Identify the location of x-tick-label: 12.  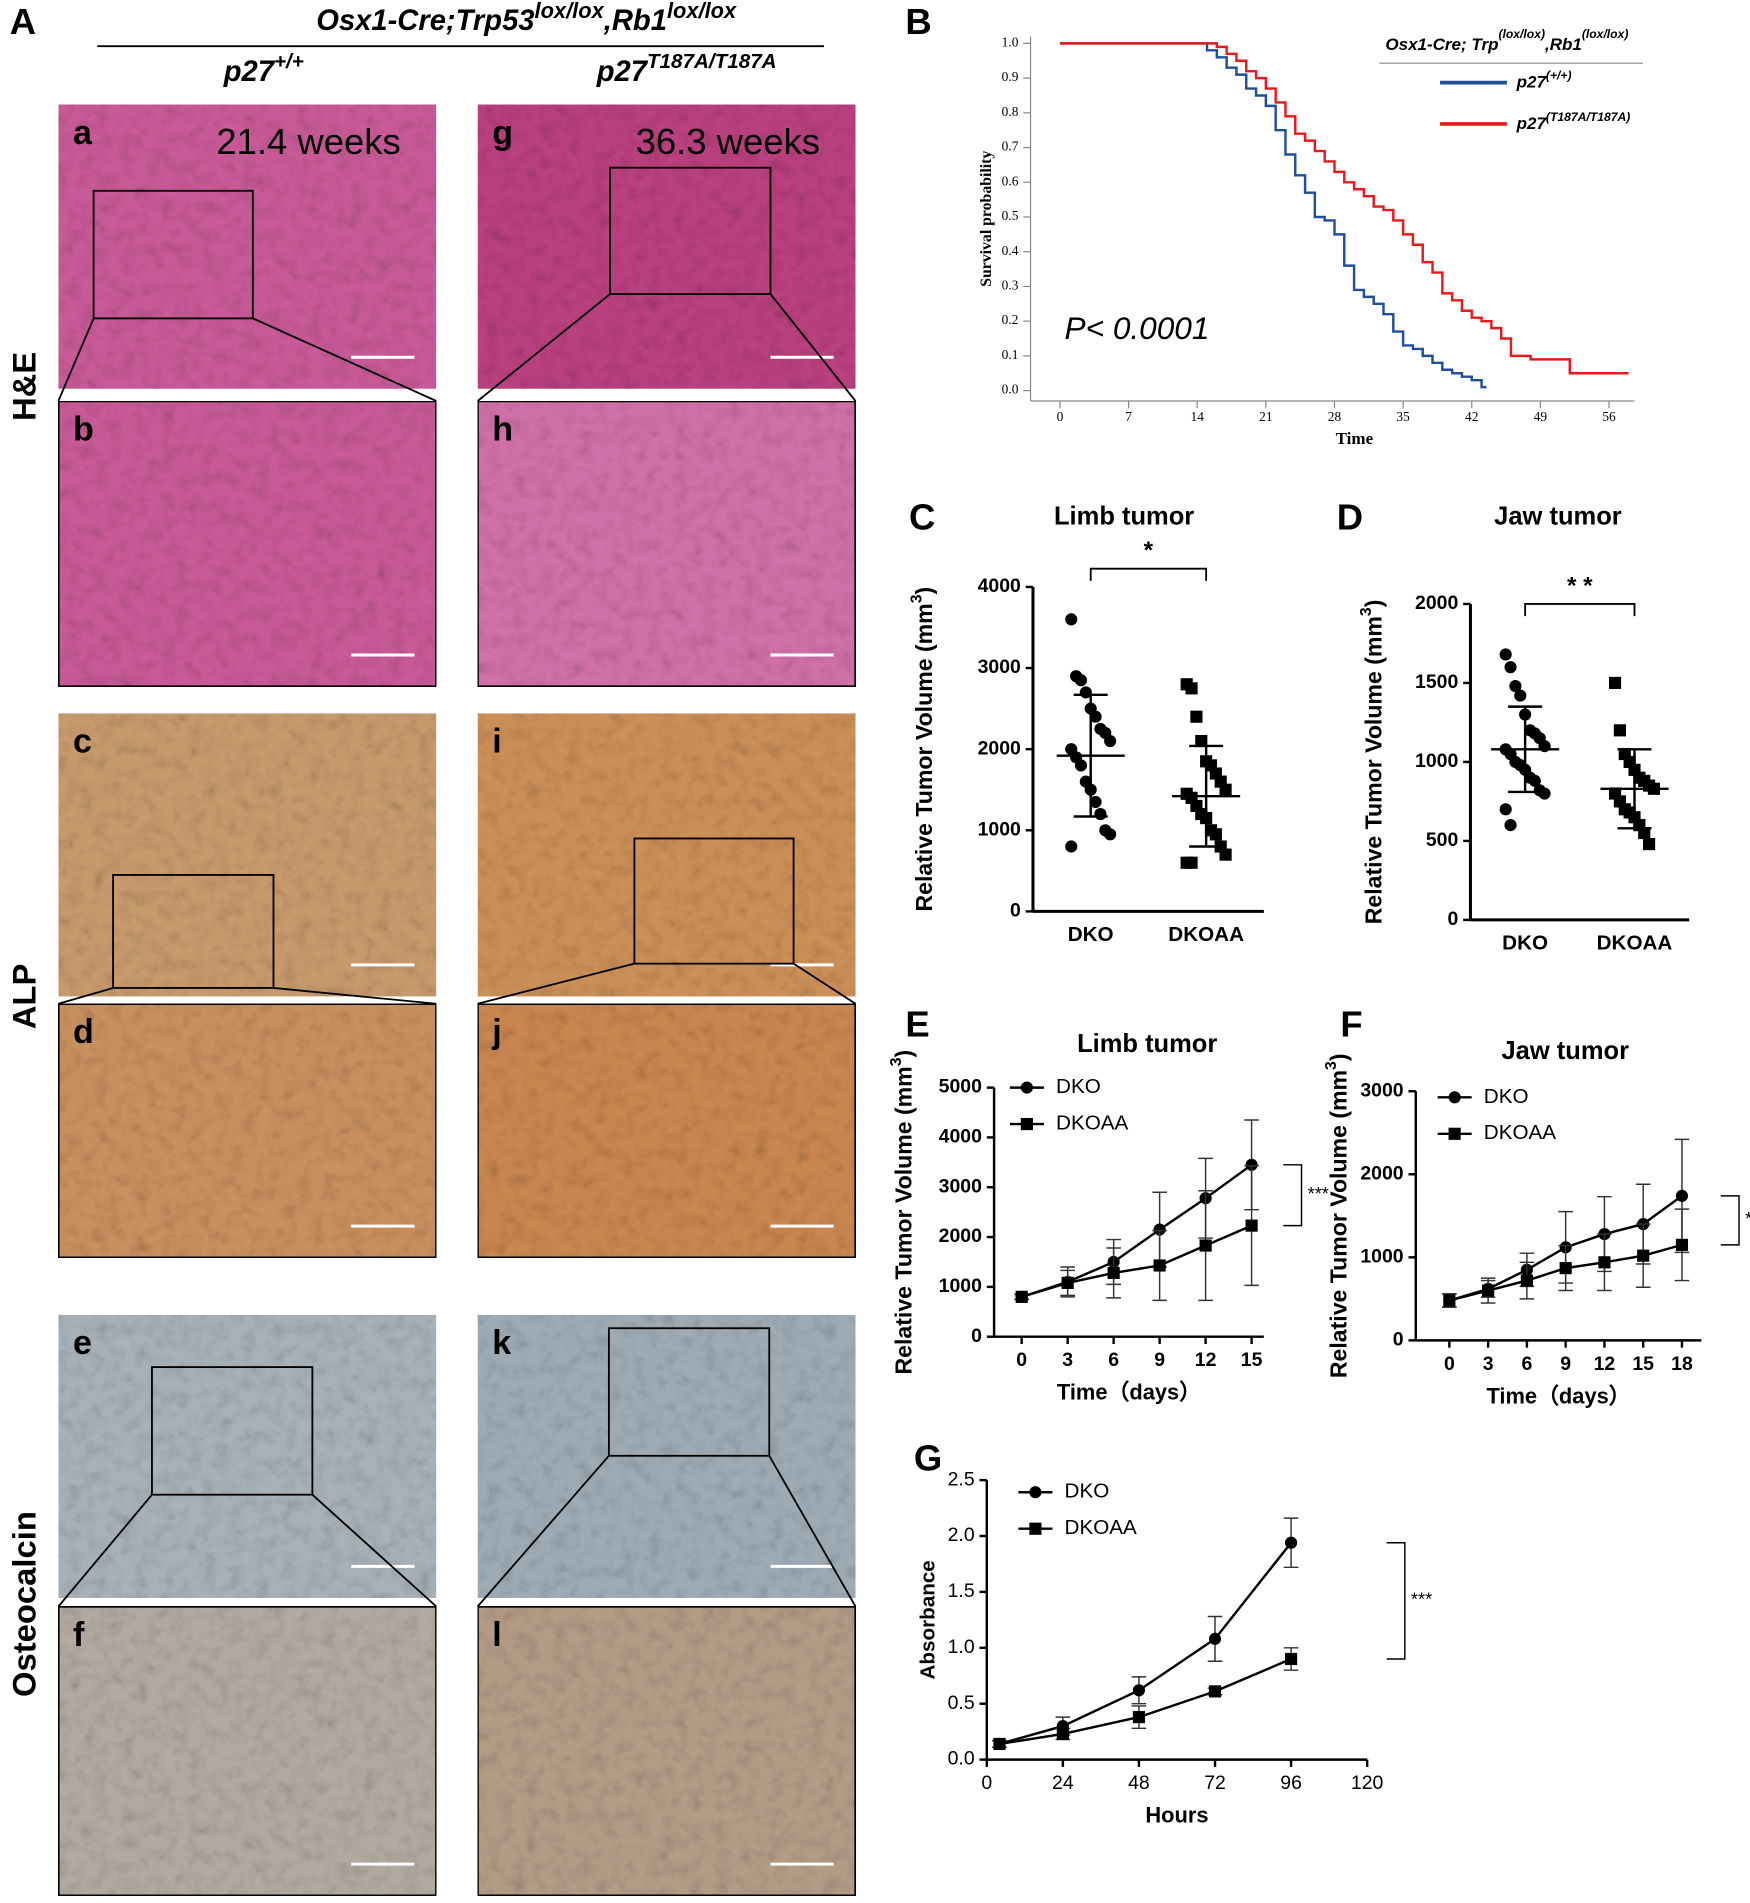
(1605, 1364).